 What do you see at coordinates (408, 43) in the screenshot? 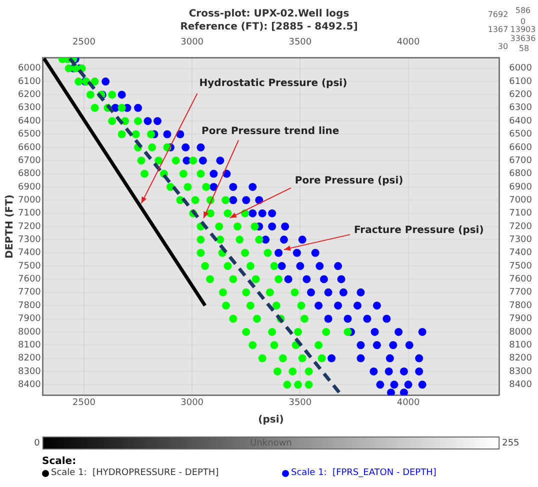
I see `x2-tick-label: 4000` at bounding box center [408, 43].